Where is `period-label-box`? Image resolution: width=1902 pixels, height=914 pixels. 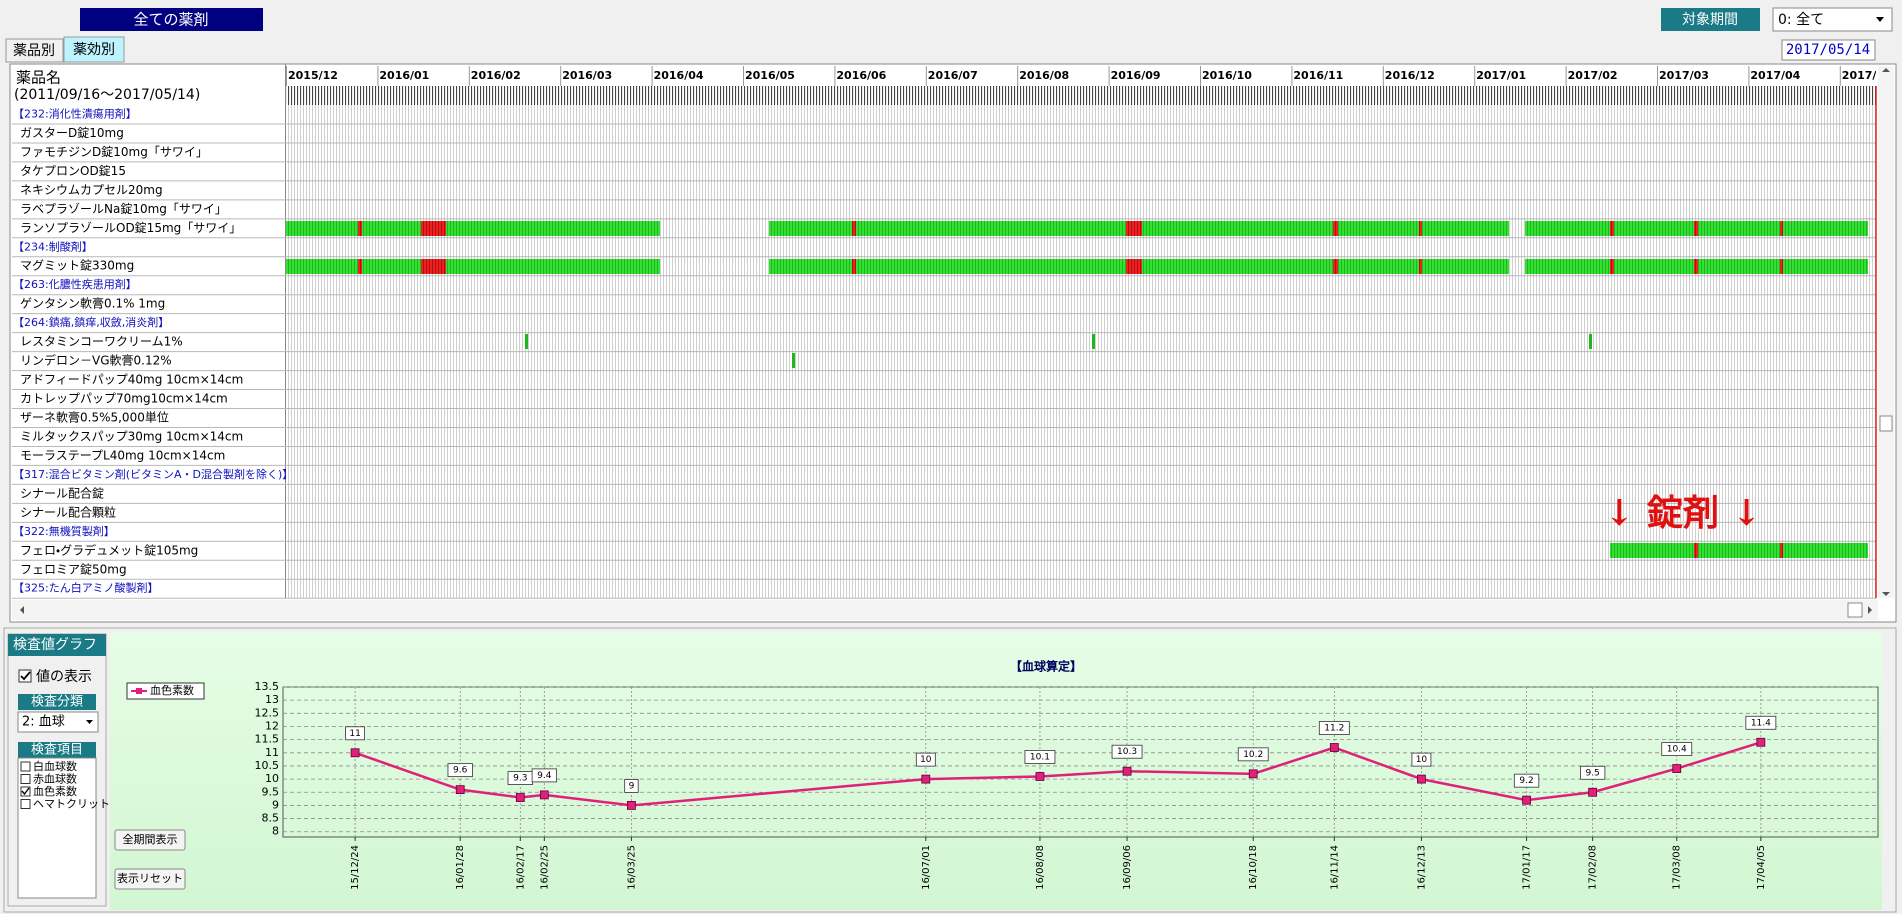 period-label-box is located at coordinates (1710, 19).